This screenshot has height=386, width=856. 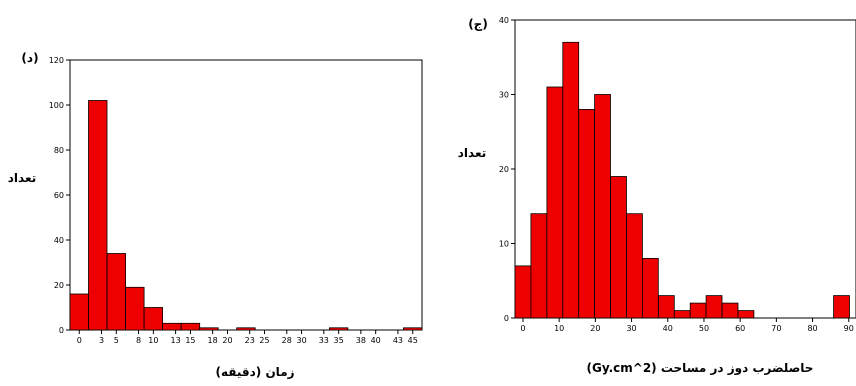 I want to click on x-tick-label: 18, so click(x=213, y=340).